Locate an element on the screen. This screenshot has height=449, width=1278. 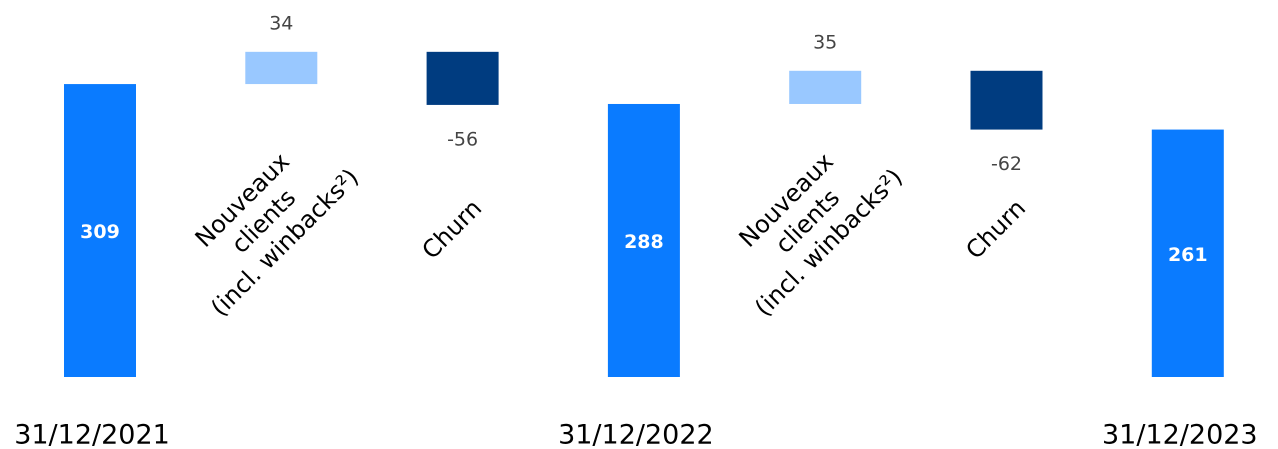
value-label: 34 is located at coordinates (281, 23).